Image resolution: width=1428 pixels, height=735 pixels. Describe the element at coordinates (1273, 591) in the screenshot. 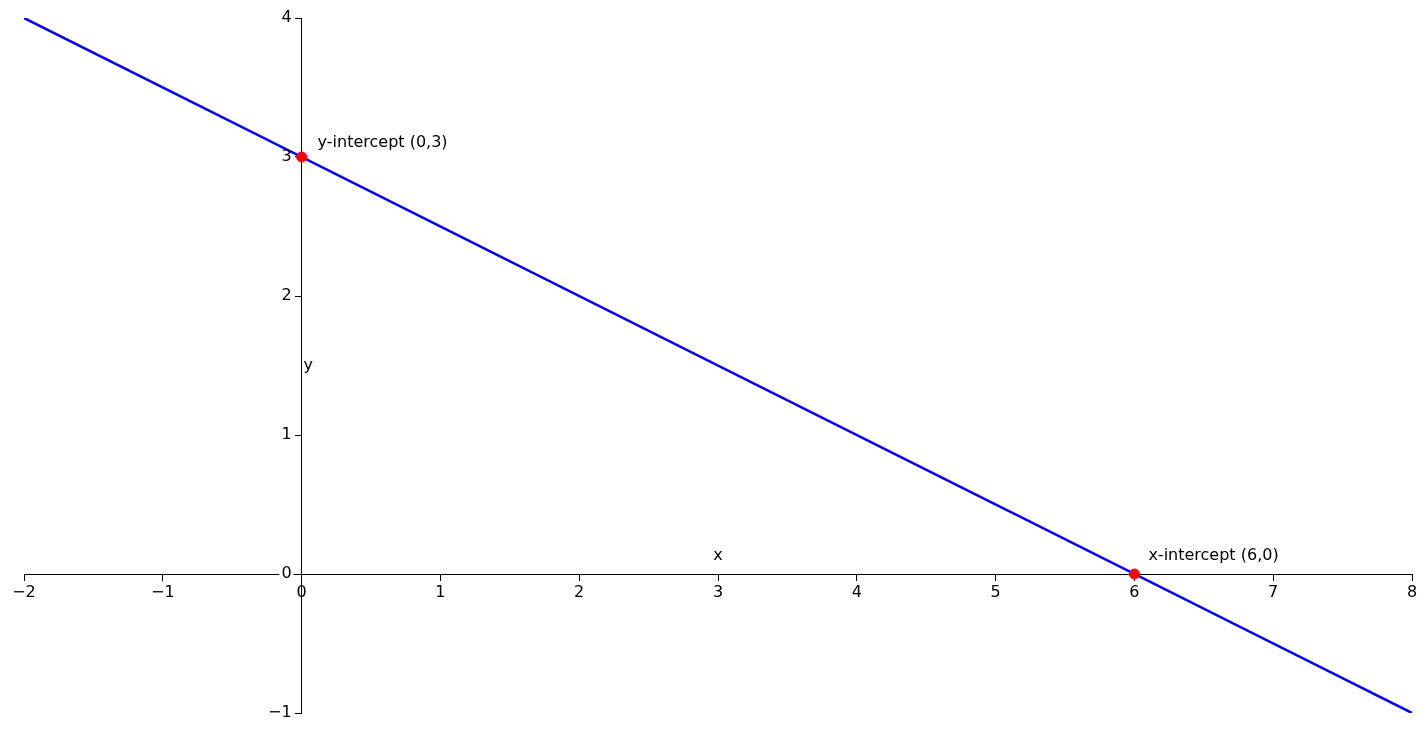

I see `x-tick-label: 7` at that location.